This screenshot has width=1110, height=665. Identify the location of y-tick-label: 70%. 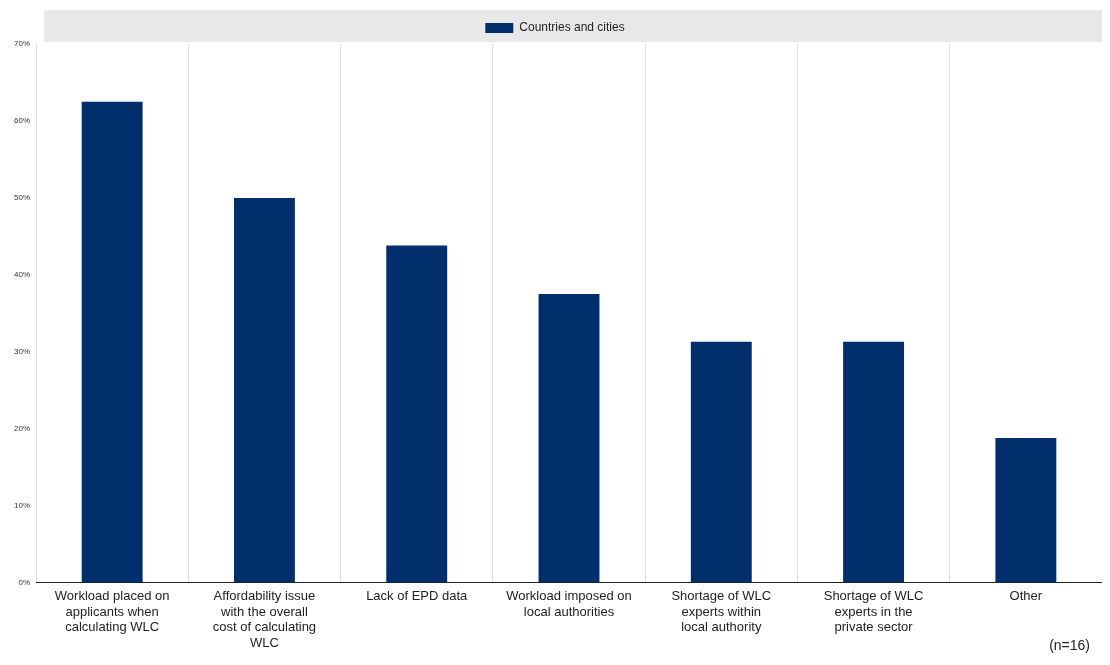
(22, 44).